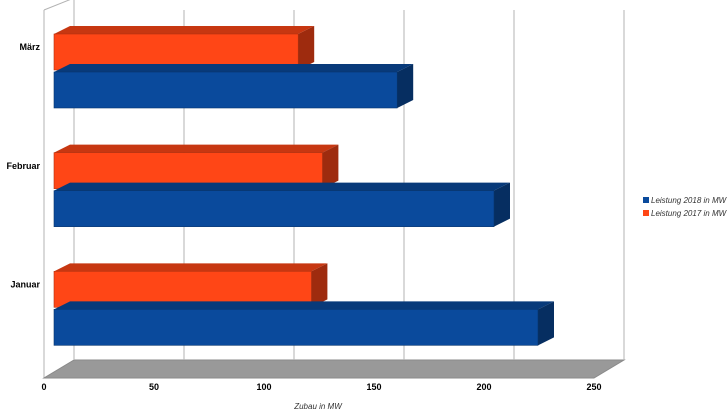 The width and height of the screenshot is (728, 410). I want to click on category-label: Februar, so click(23, 166).